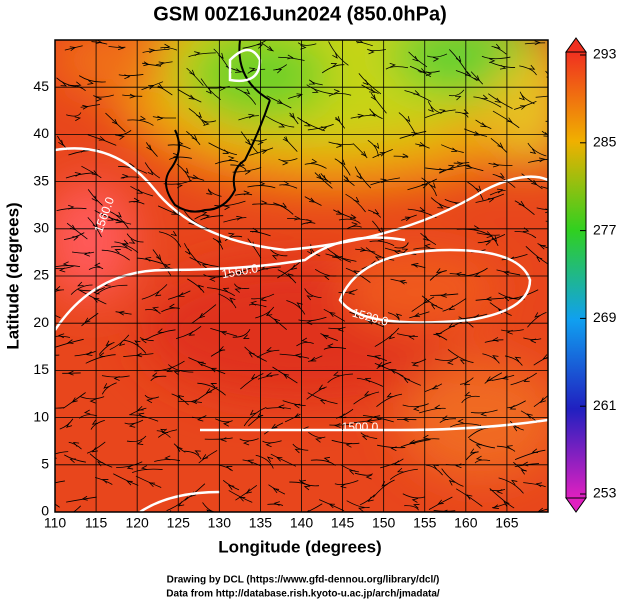 The image size is (619, 605). Describe the element at coordinates (605, 54) in the screenshot. I see `colorbar-tick-label: 293` at that location.